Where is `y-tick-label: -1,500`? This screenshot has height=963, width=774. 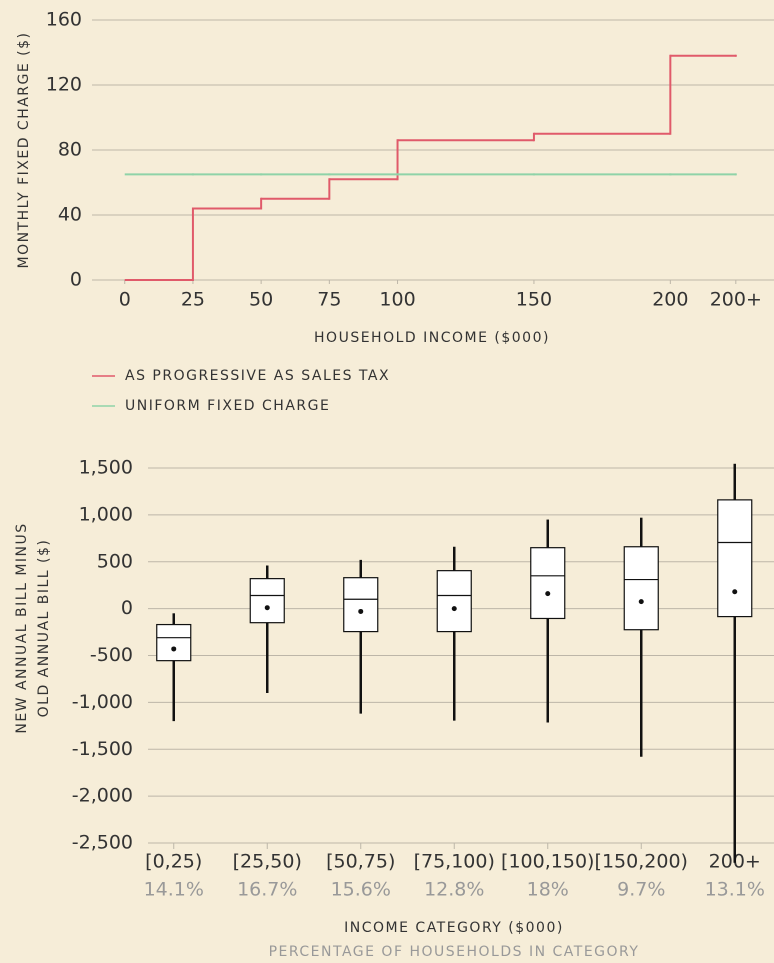 y-tick-label: -1,500 is located at coordinates (102, 749).